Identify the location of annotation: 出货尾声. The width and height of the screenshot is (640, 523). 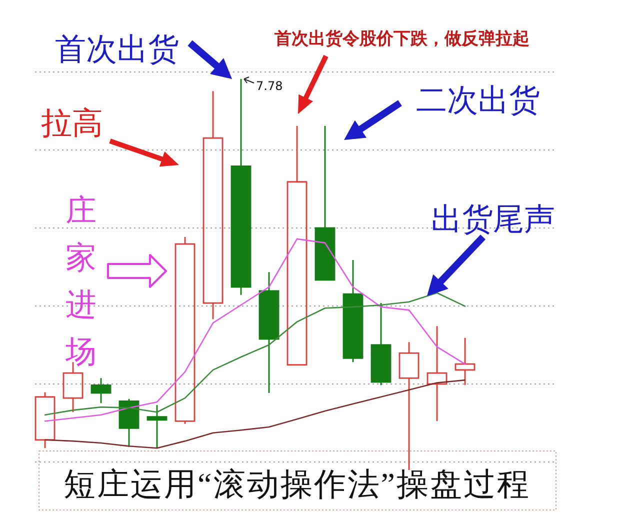
(493, 219).